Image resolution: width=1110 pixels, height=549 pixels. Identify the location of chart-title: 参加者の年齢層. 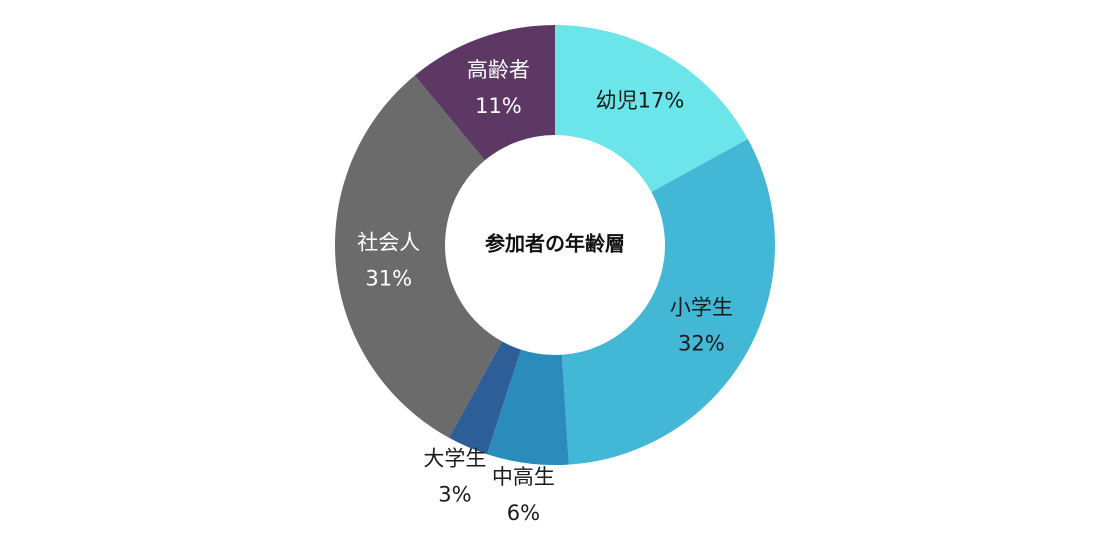
(555, 244).